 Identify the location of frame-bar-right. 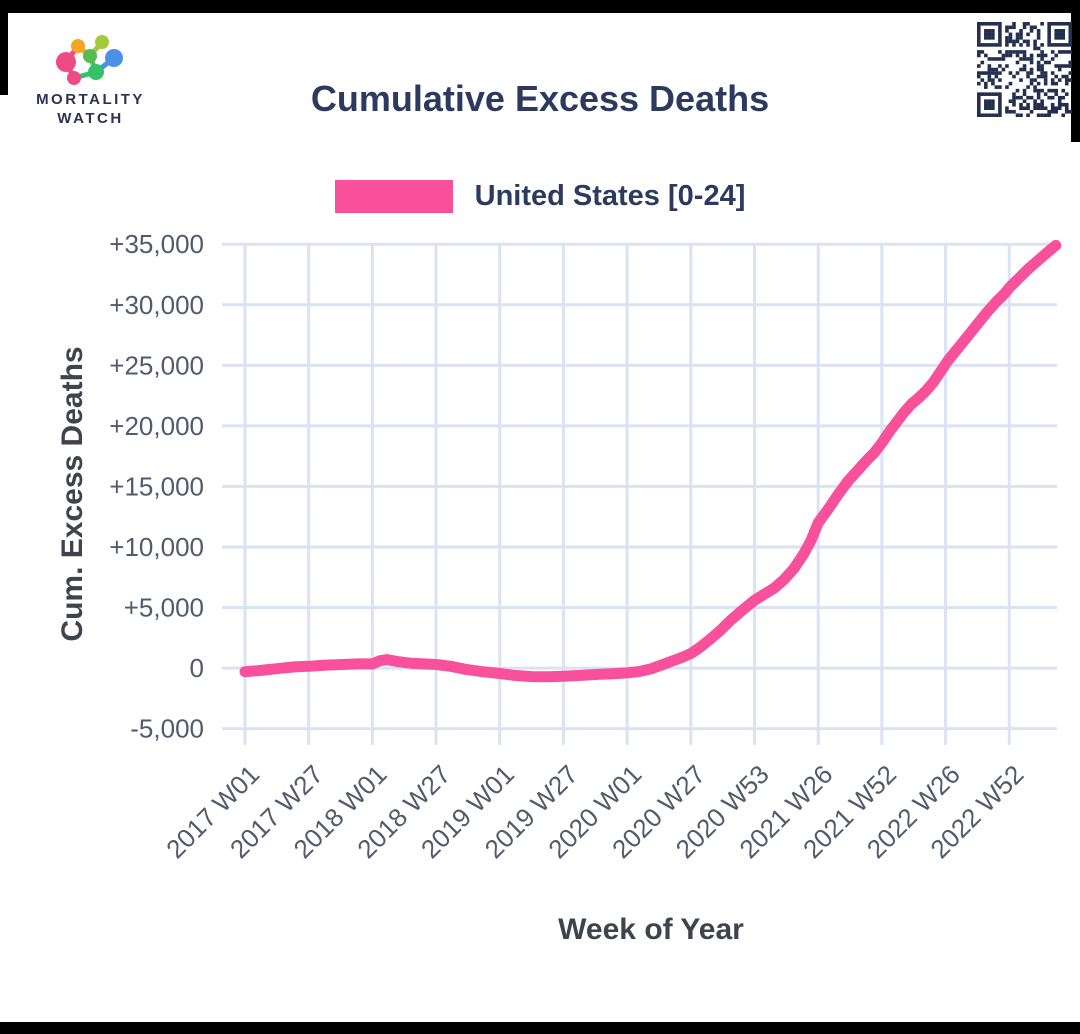
(1075, 71).